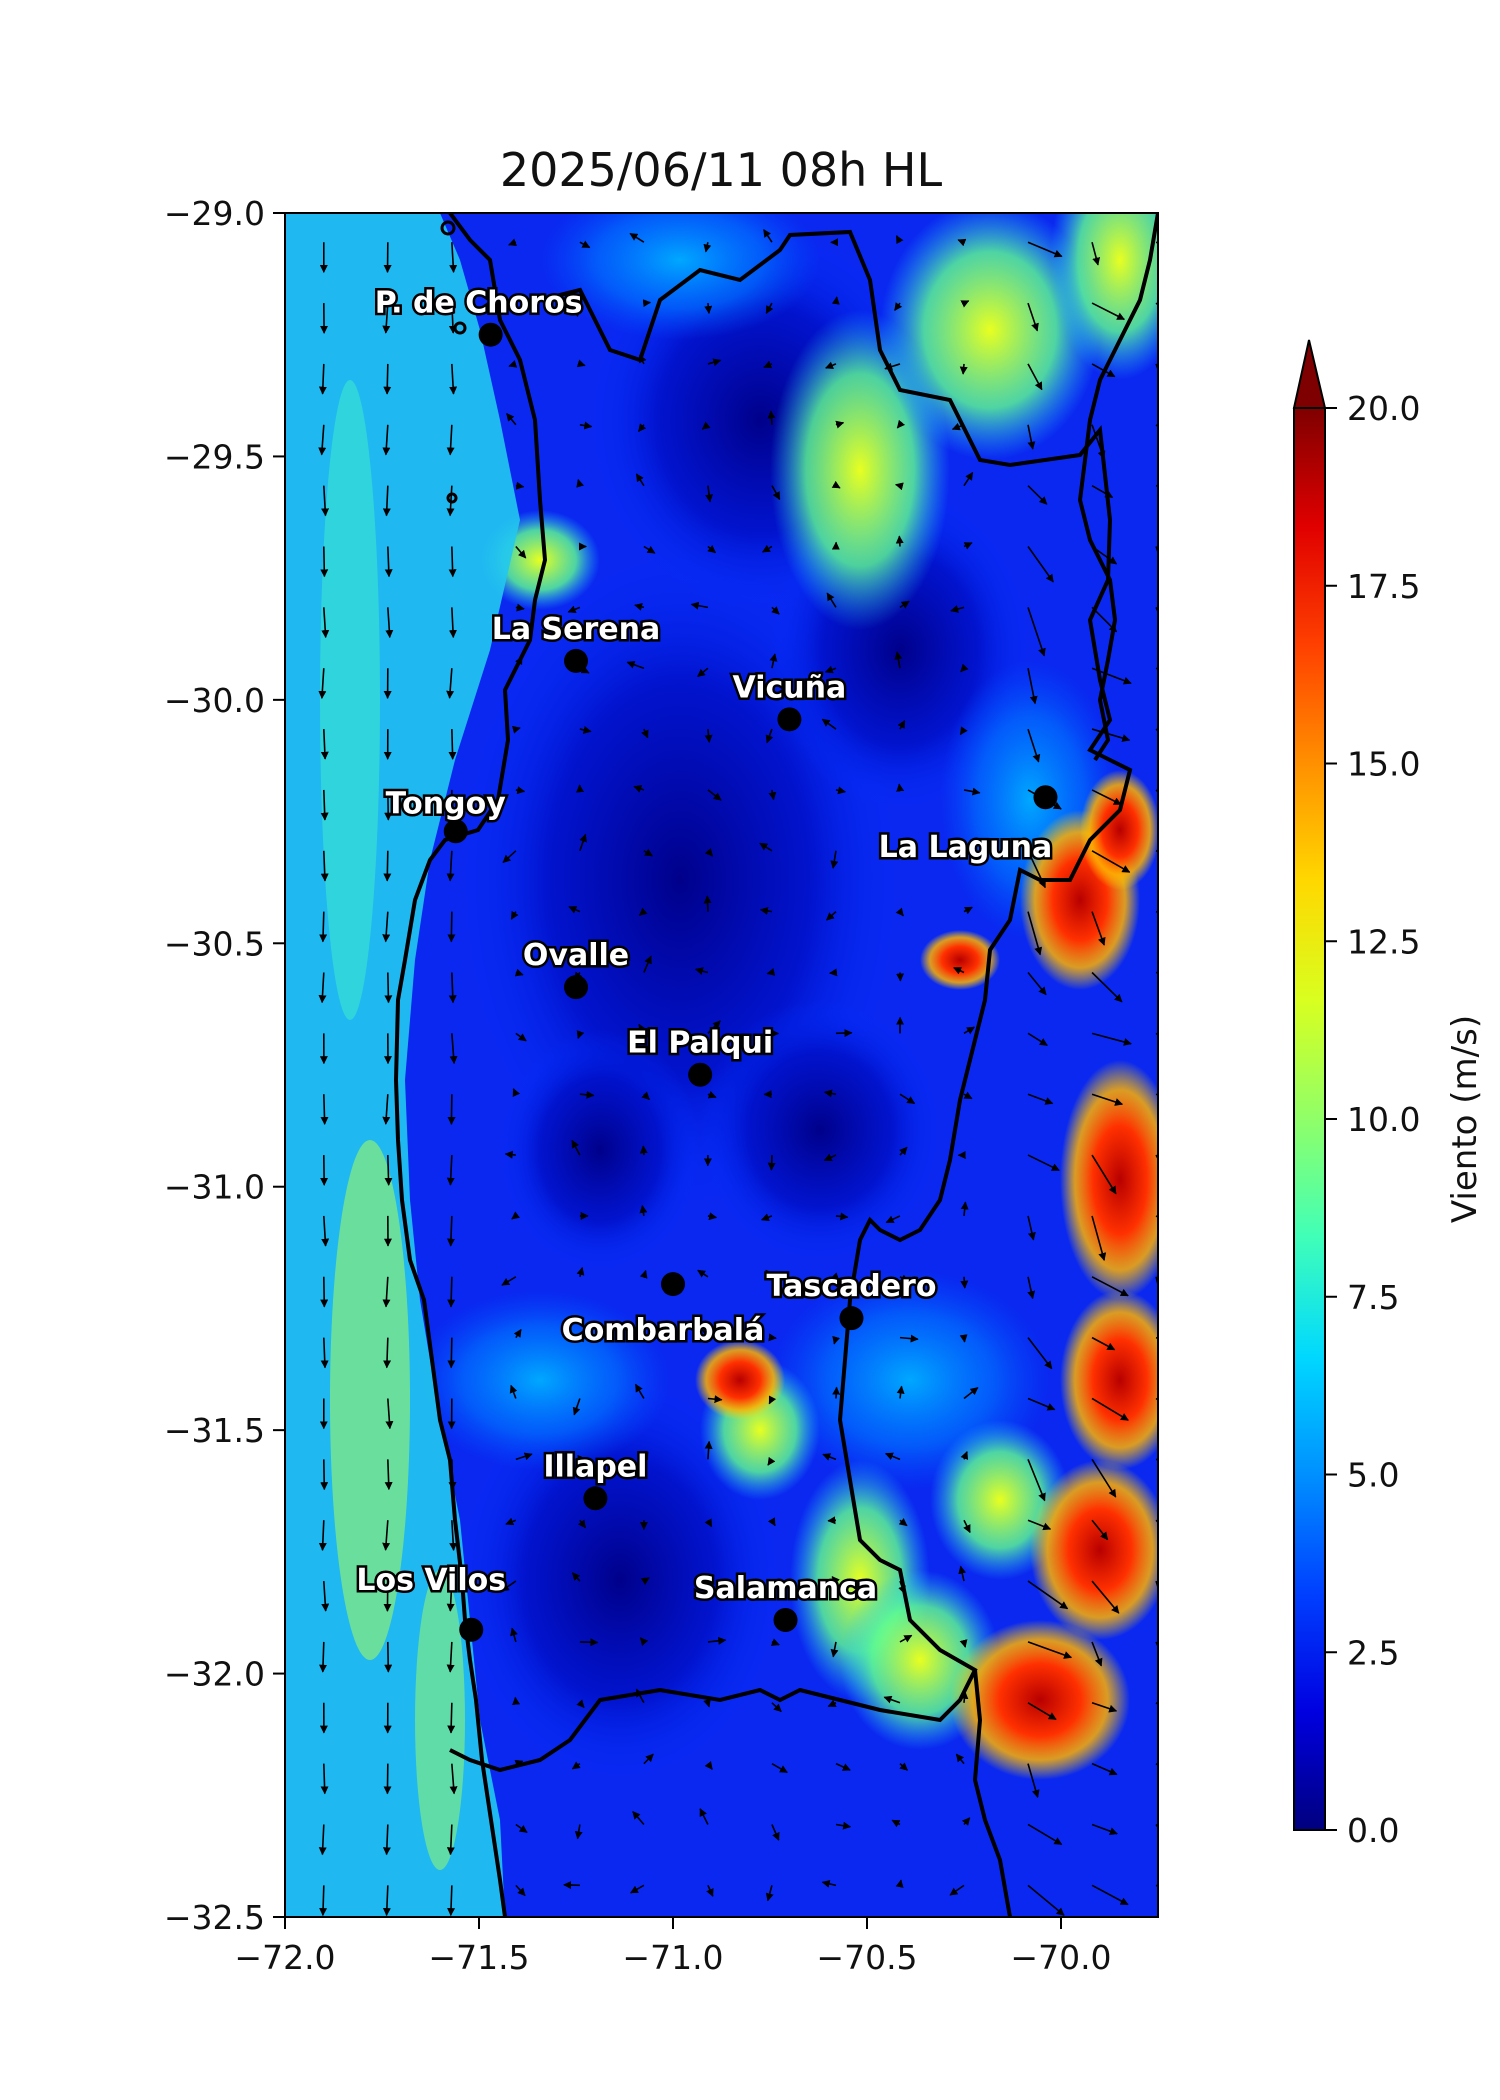  I want to click on x-tick-label: −70.0, so click(1060, 1957).